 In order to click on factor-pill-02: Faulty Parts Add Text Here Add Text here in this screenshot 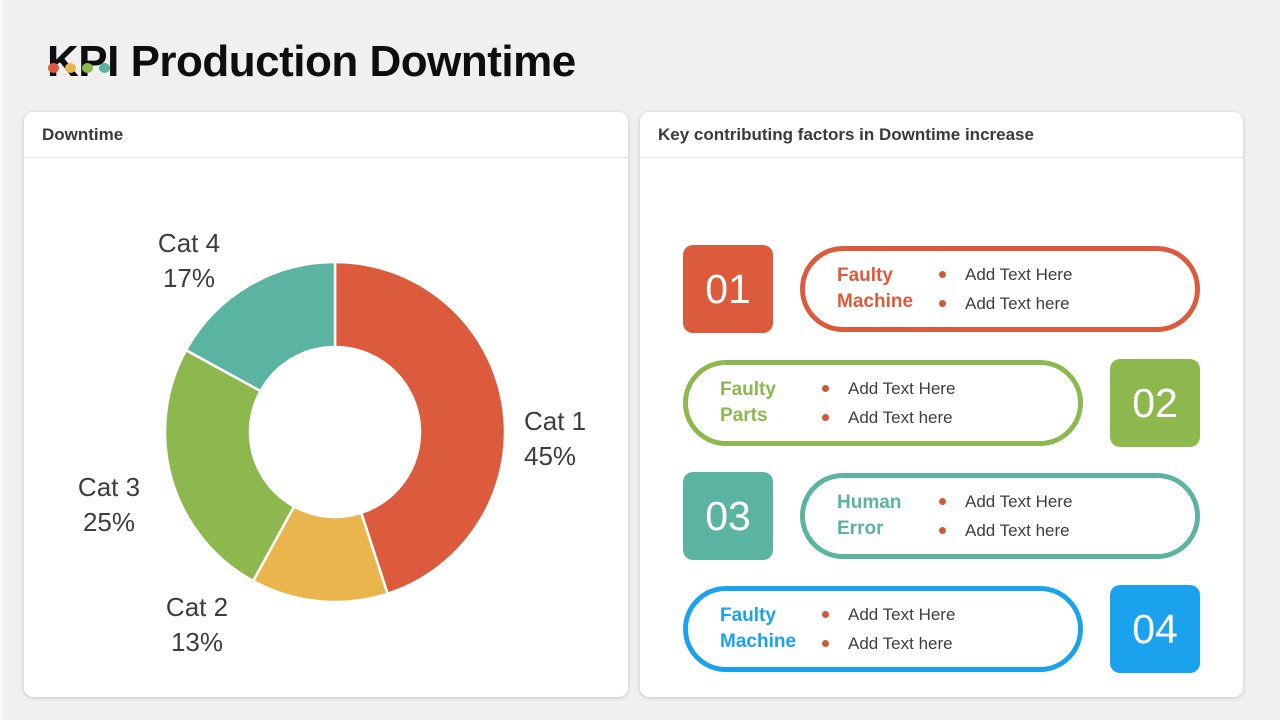, I will do `click(883, 403)`.